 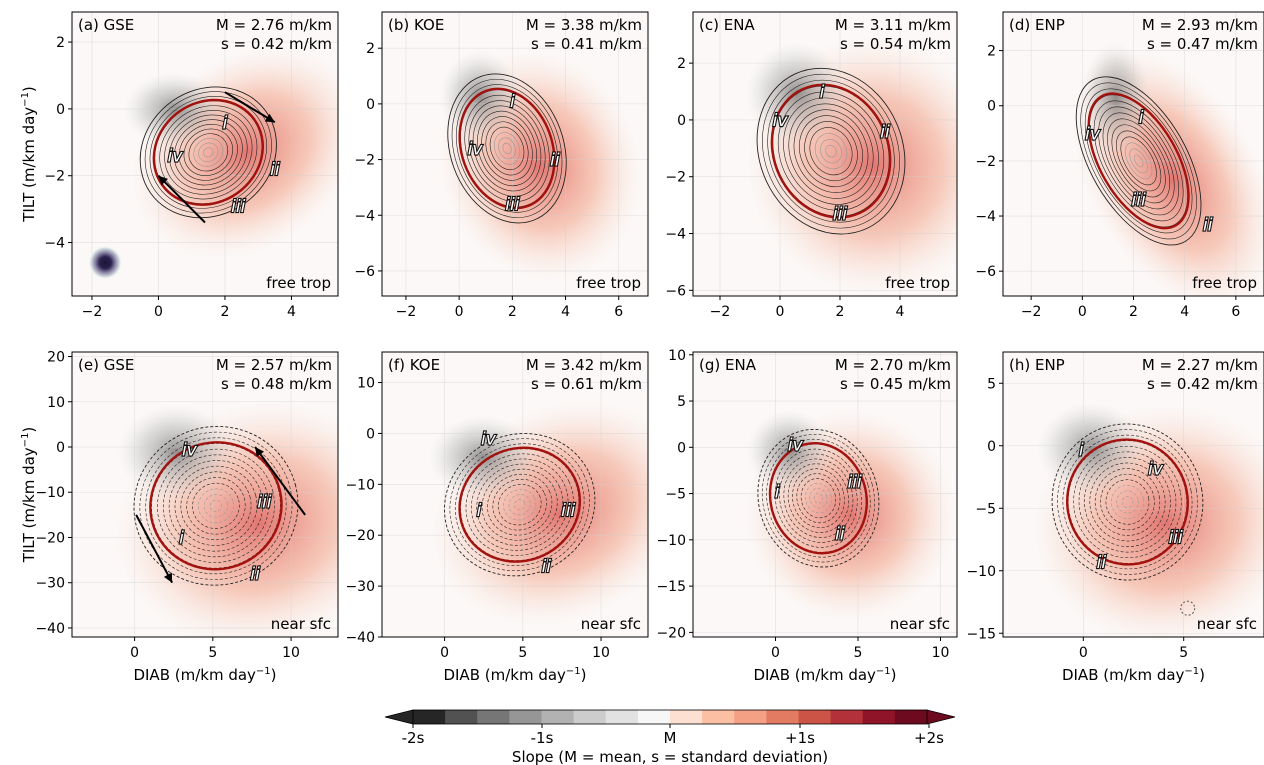 I want to click on y-tick-label: −20, so click(x=50, y=538).